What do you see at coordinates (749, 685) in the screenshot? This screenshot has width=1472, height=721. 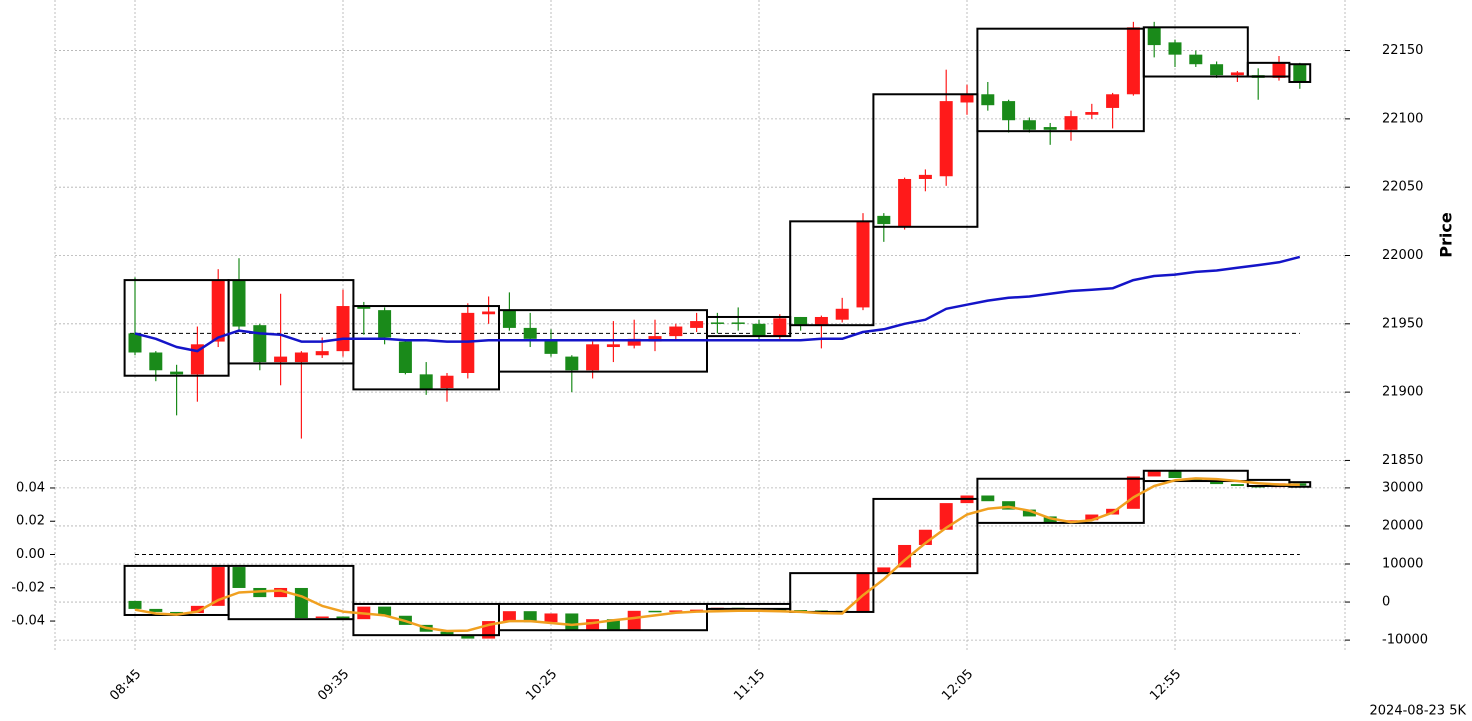 I see `x-tick-label: 11:15` at bounding box center [749, 685].